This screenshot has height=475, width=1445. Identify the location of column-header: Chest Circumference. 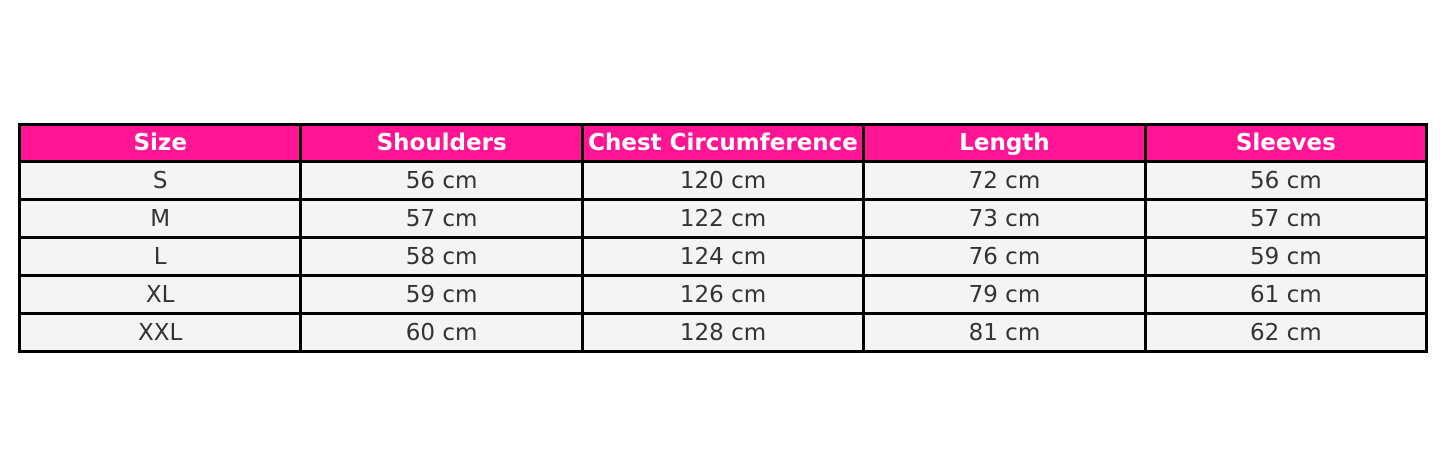
(723, 143).